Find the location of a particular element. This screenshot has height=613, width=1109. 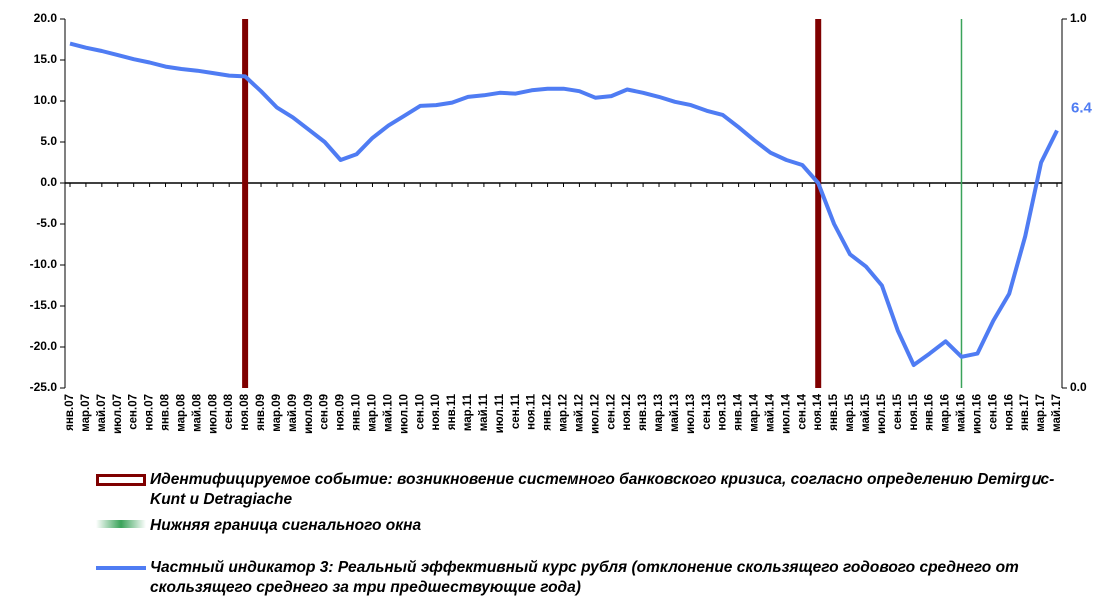

x-tick-label: июл.10 is located at coordinates (404, 414).